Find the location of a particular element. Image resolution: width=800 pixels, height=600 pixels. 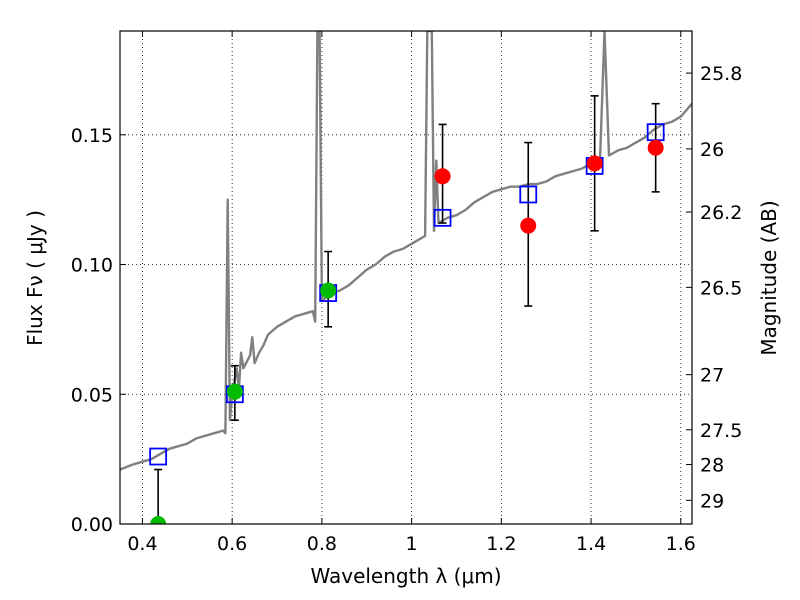

x-tick-label: 0.4 is located at coordinates (142, 544).